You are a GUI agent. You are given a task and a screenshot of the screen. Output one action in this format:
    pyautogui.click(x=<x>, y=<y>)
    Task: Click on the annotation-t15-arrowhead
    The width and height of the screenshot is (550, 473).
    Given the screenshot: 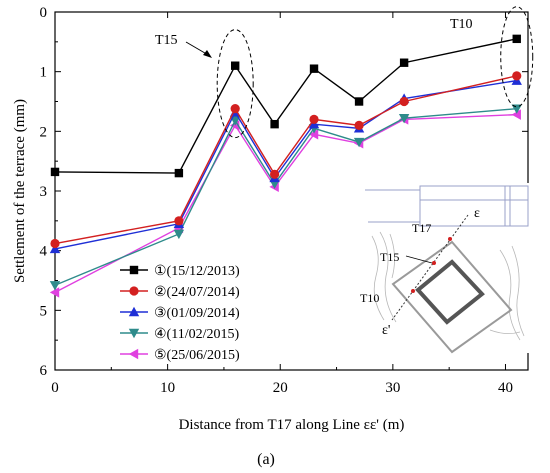 What is the action you would take?
    pyautogui.click(x=207, y=54)
    